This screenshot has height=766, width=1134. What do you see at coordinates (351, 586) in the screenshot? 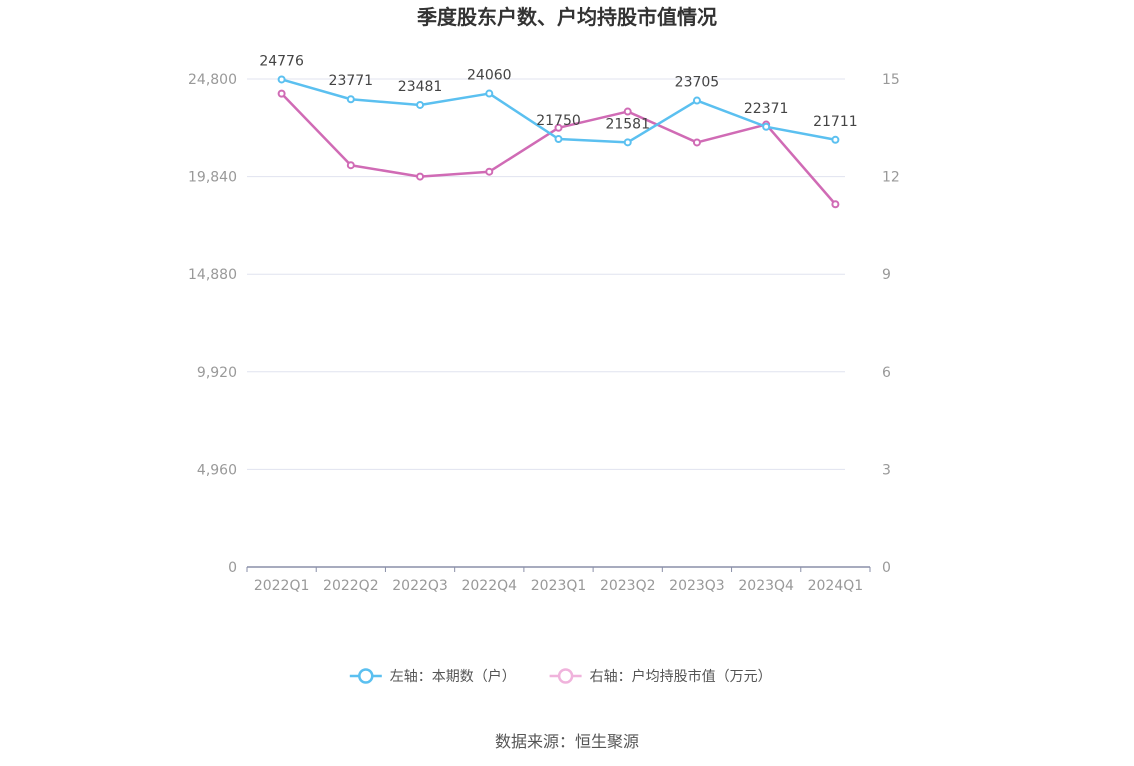
I see `x-axis-tick-label: 2022Q2` at bounding box center [351, 586].